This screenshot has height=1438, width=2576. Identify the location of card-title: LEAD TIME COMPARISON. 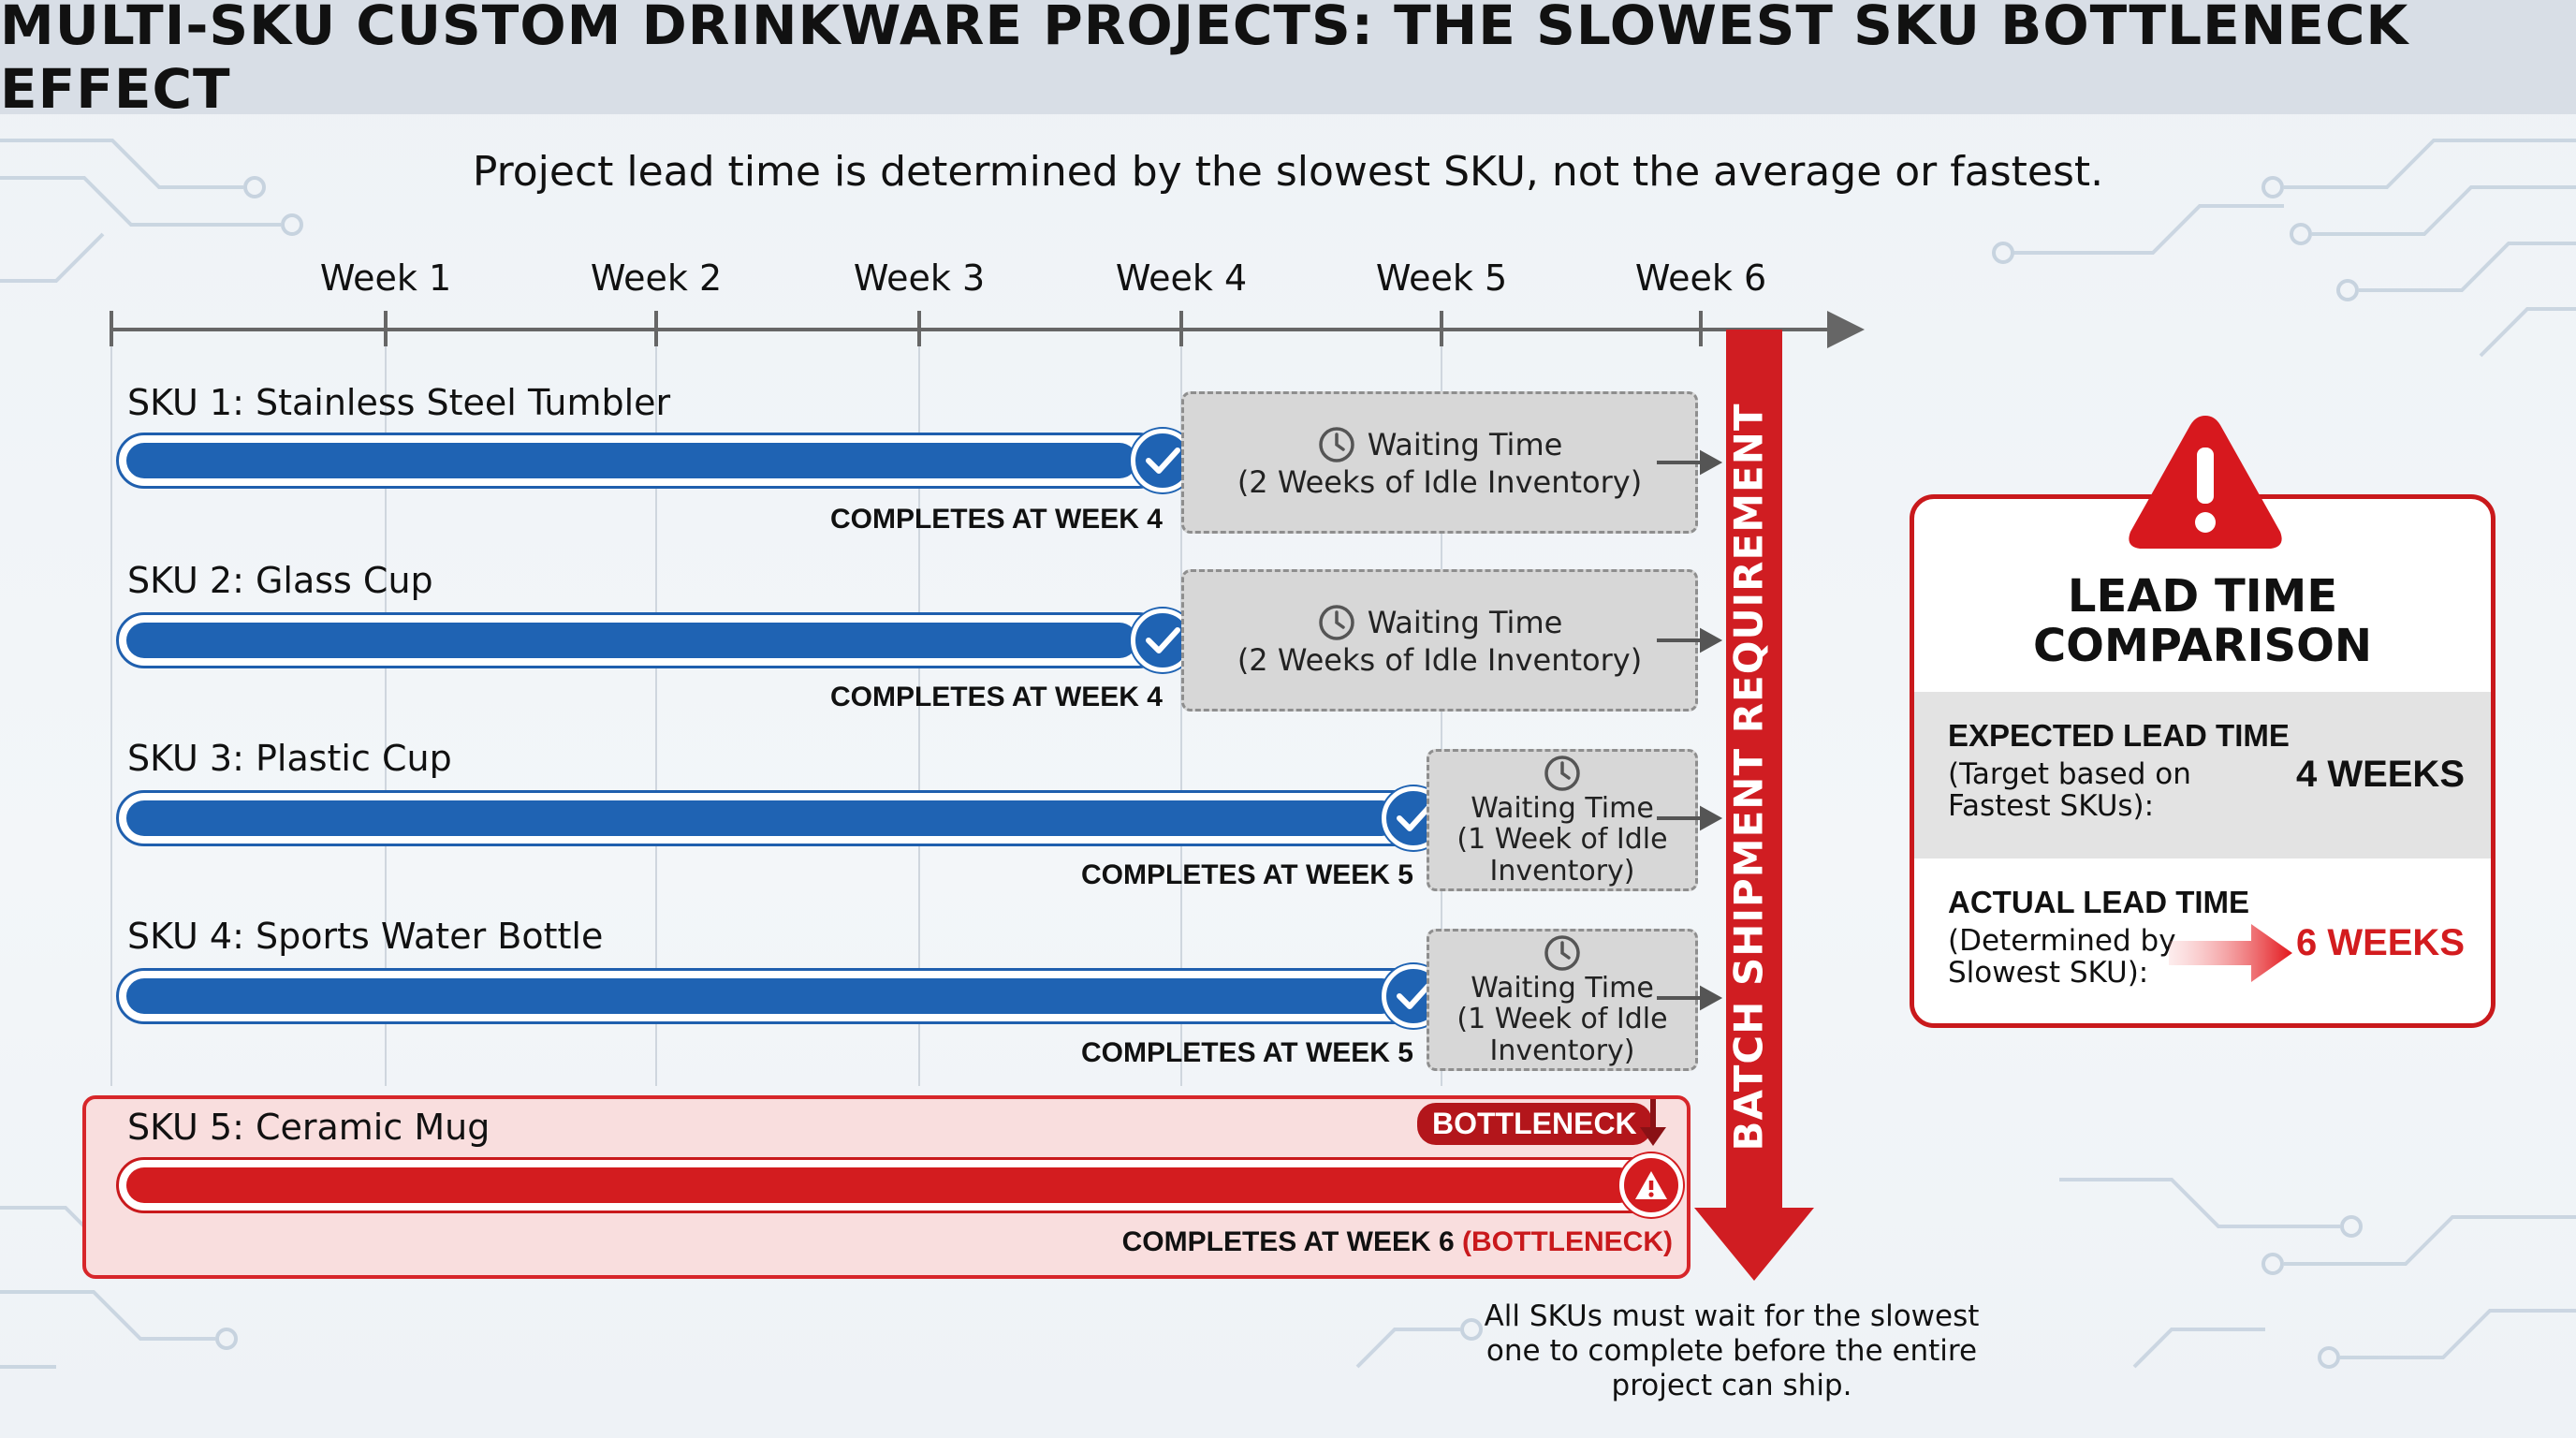
(2202, 621).